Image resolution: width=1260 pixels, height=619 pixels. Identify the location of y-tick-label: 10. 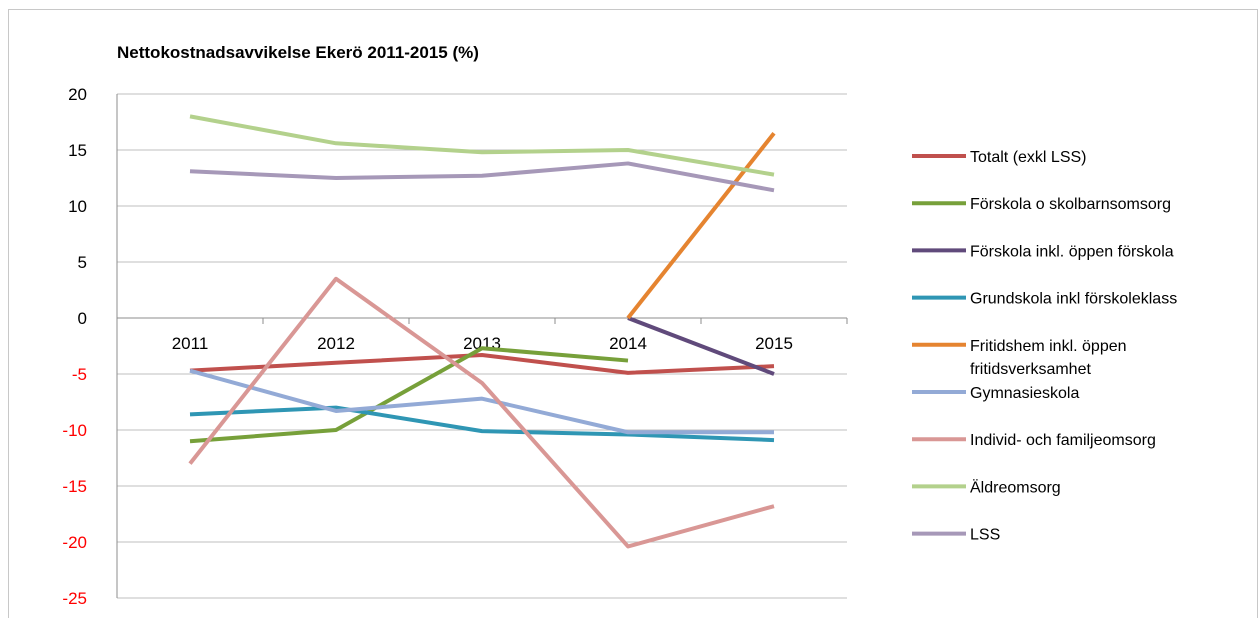
(77, 206).